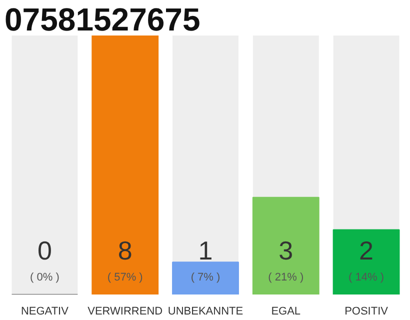 This screenshot has width=410, height=320. What do you see at coordinates (45, 278) in the screenshot?
I see `annotation: ( 0% )` at bounding box center [45, 278].